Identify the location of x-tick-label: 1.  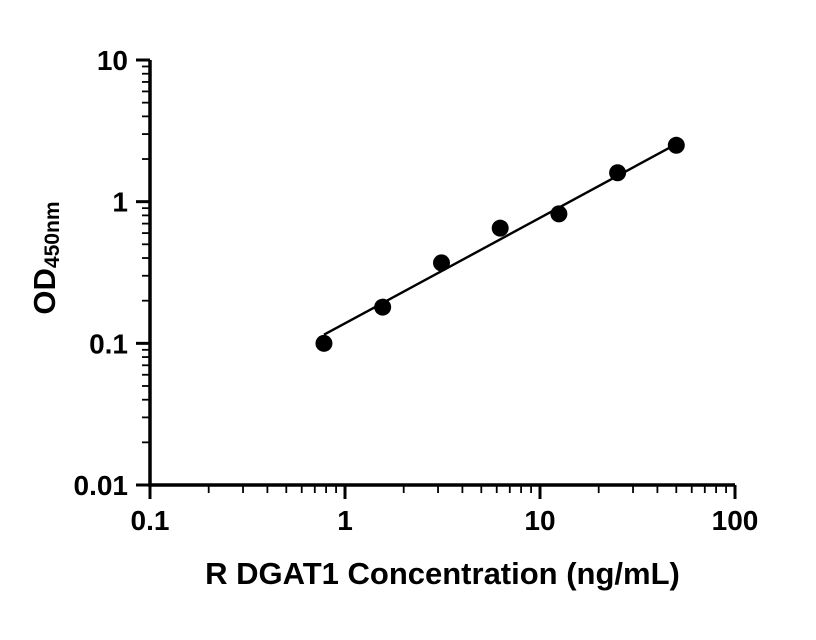
(345, 520).